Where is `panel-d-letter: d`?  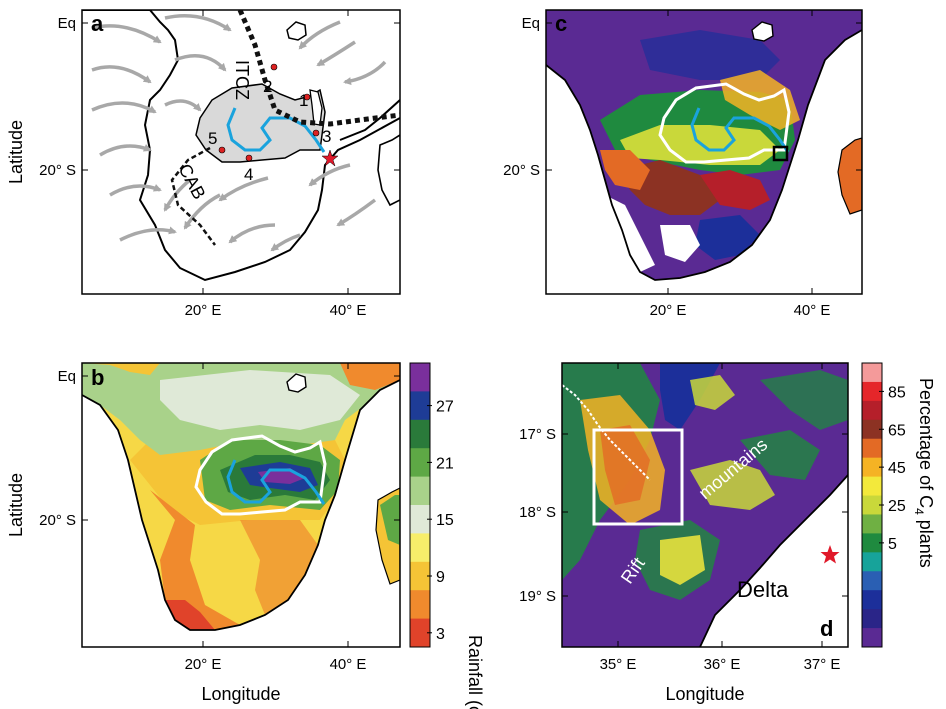 panel-d-letter: d is located at coordinates (826, 628).